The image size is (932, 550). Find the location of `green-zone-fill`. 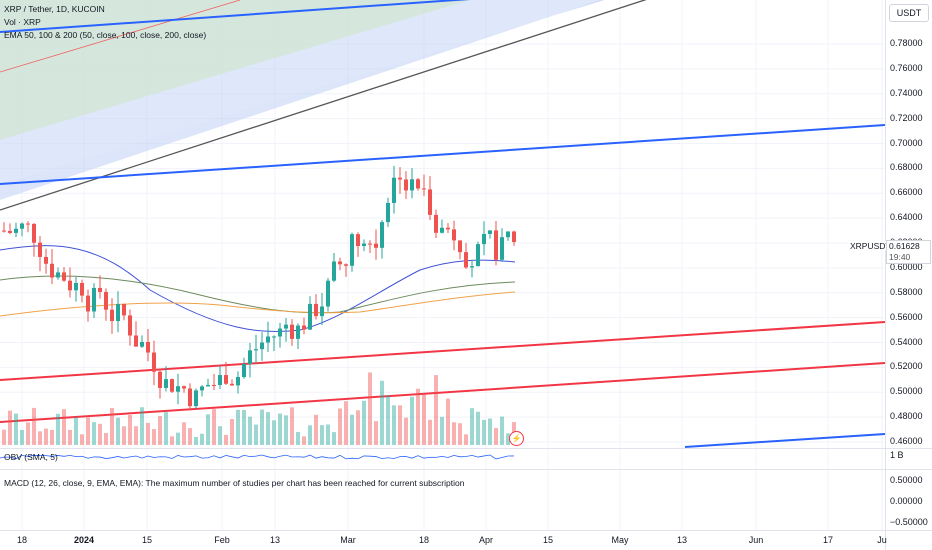

green-zone-fill is located at coordinates (235, 70).